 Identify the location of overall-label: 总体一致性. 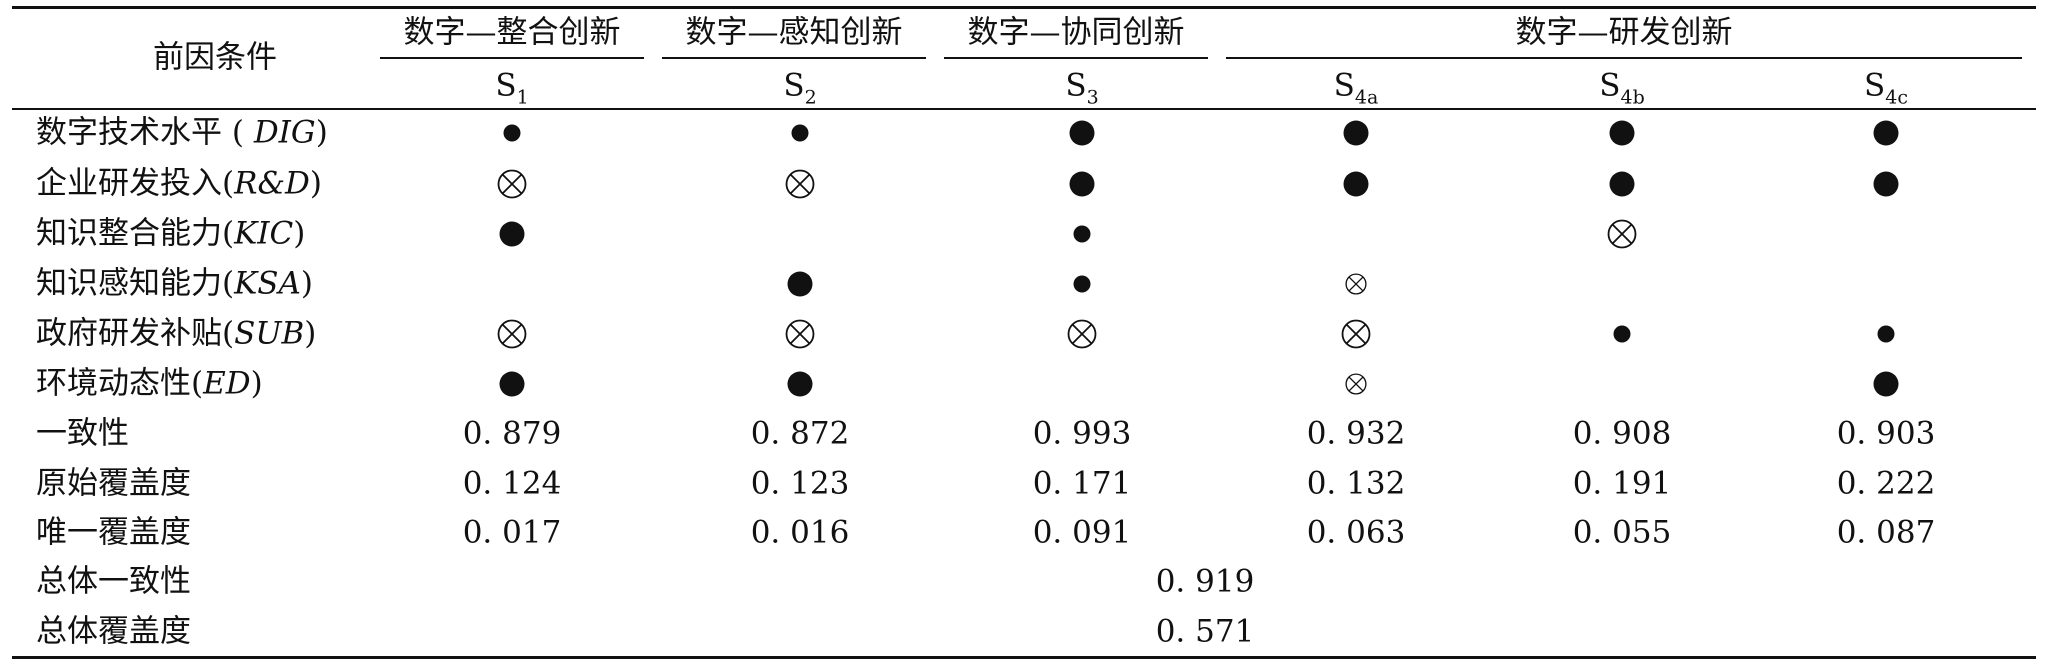
(113, 581).